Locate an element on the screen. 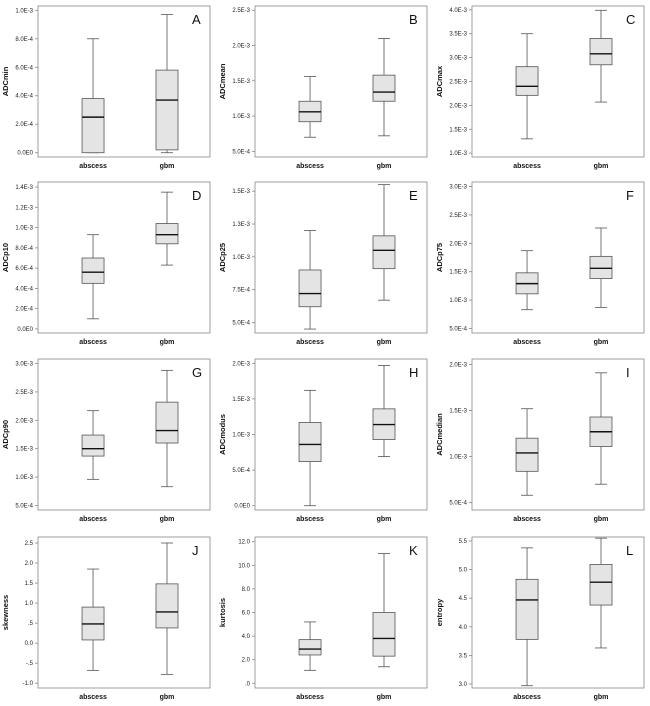 This screenshot has width=650, height=706. y-tick-label: .0 is located at coordinates (248, 684).